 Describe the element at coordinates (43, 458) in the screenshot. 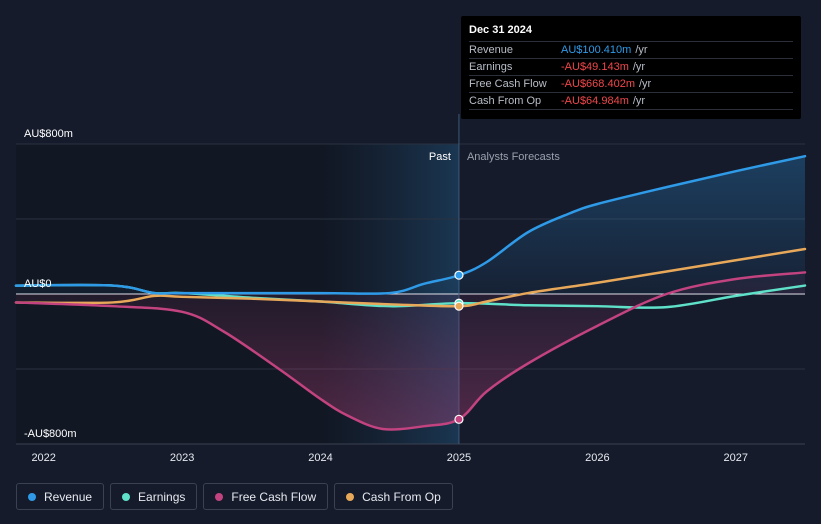

I see `x-tick-label: 2022` at that location.